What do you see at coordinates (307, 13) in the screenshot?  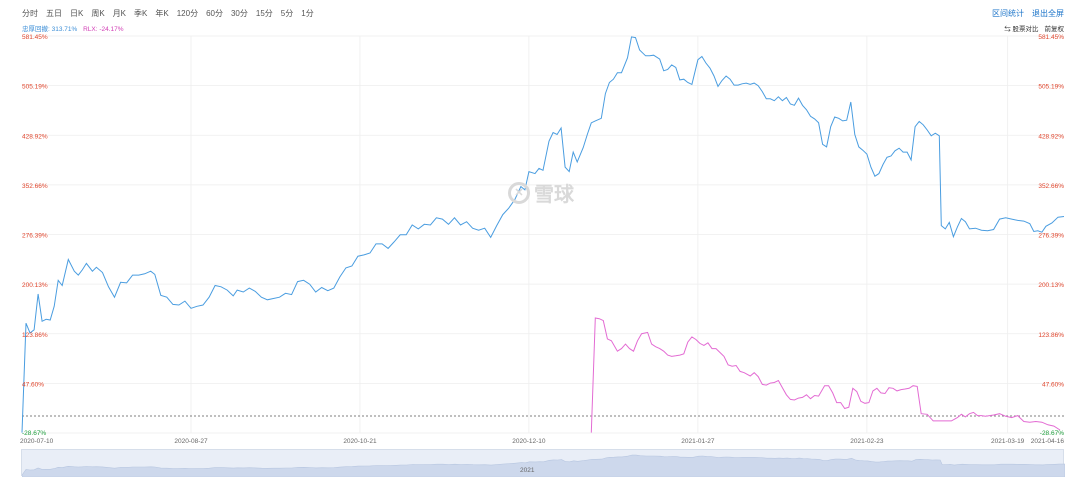 I see `period-tab-12: 1分` at bounding box center [307, 13].